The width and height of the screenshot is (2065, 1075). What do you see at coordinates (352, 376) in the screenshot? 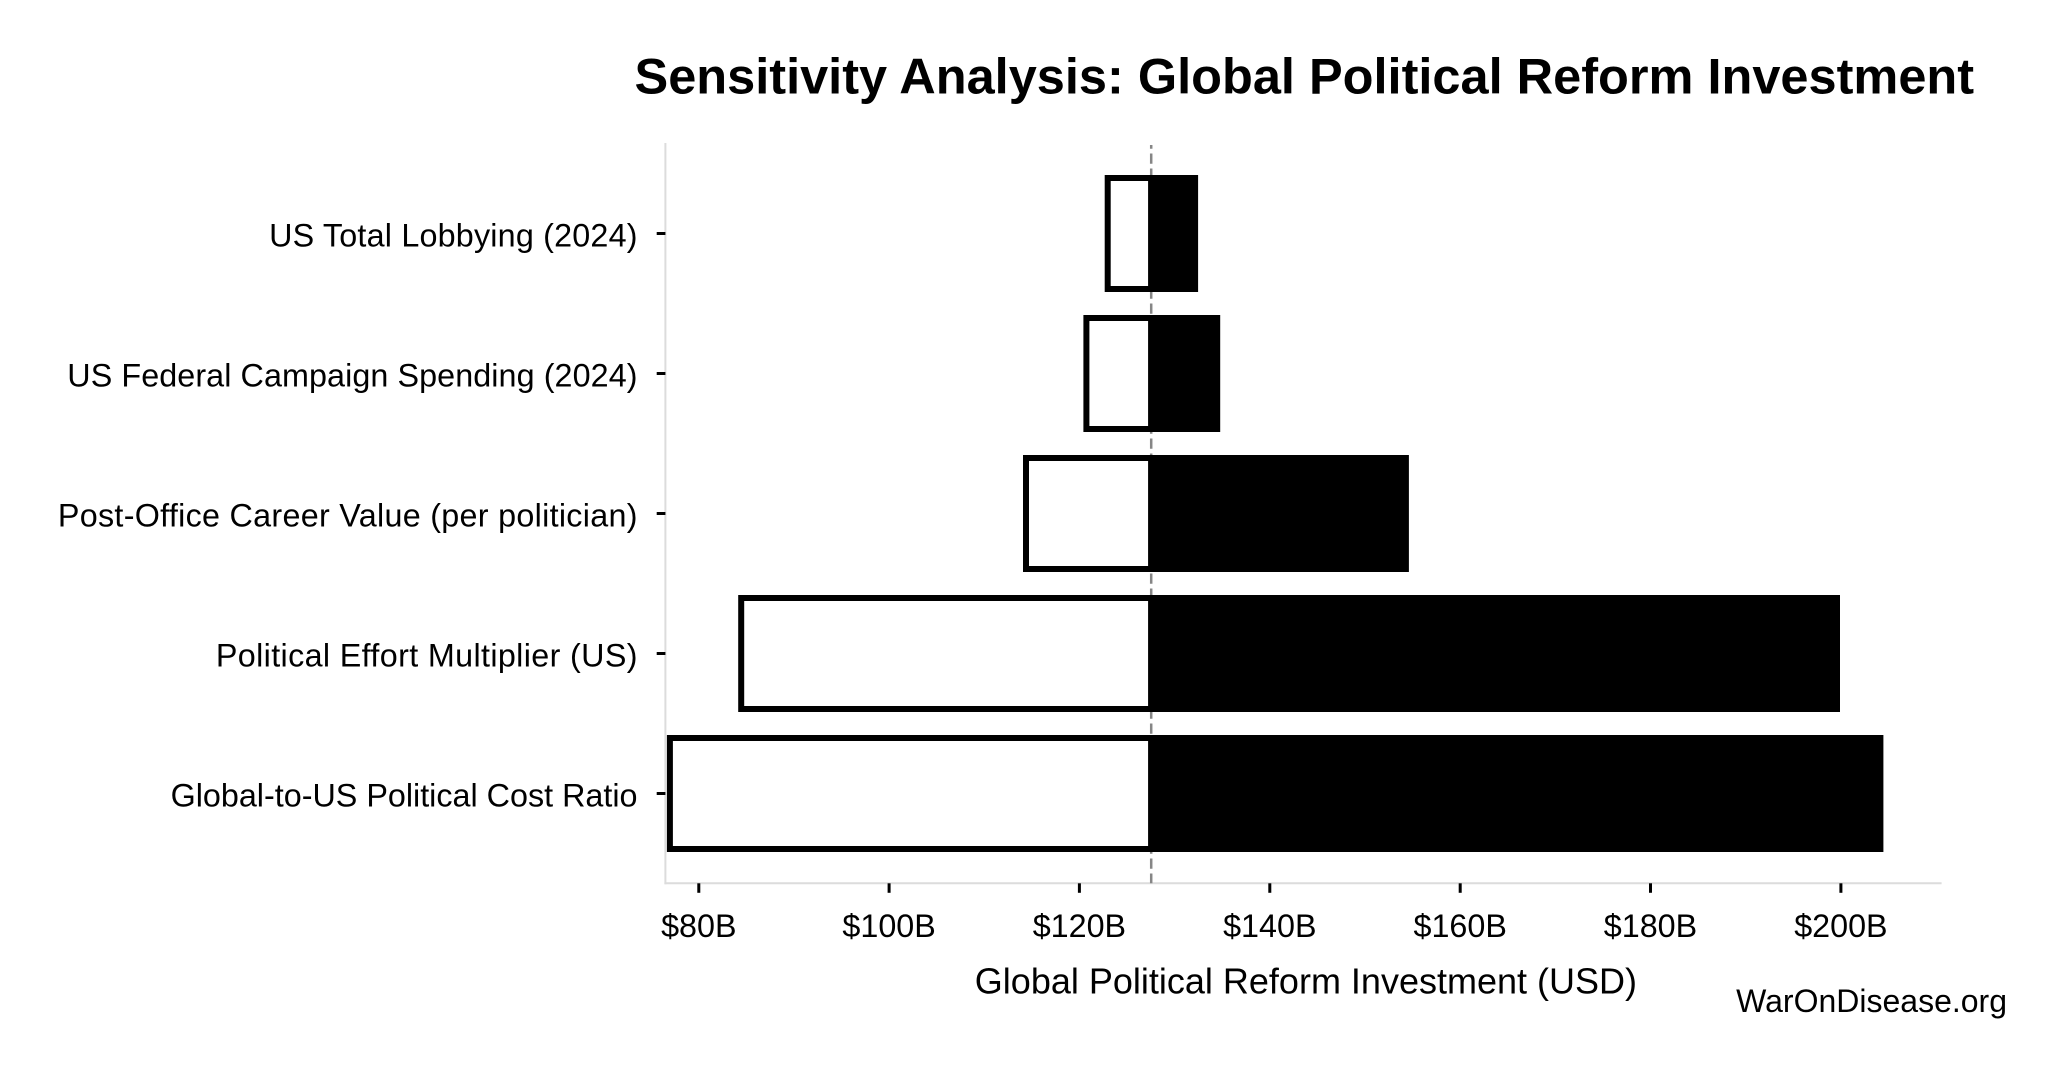
I see `svg-text:US Federal Campaign Spending (: US Federal Campaign Spending (2024)` at bounding box center [352, 376].